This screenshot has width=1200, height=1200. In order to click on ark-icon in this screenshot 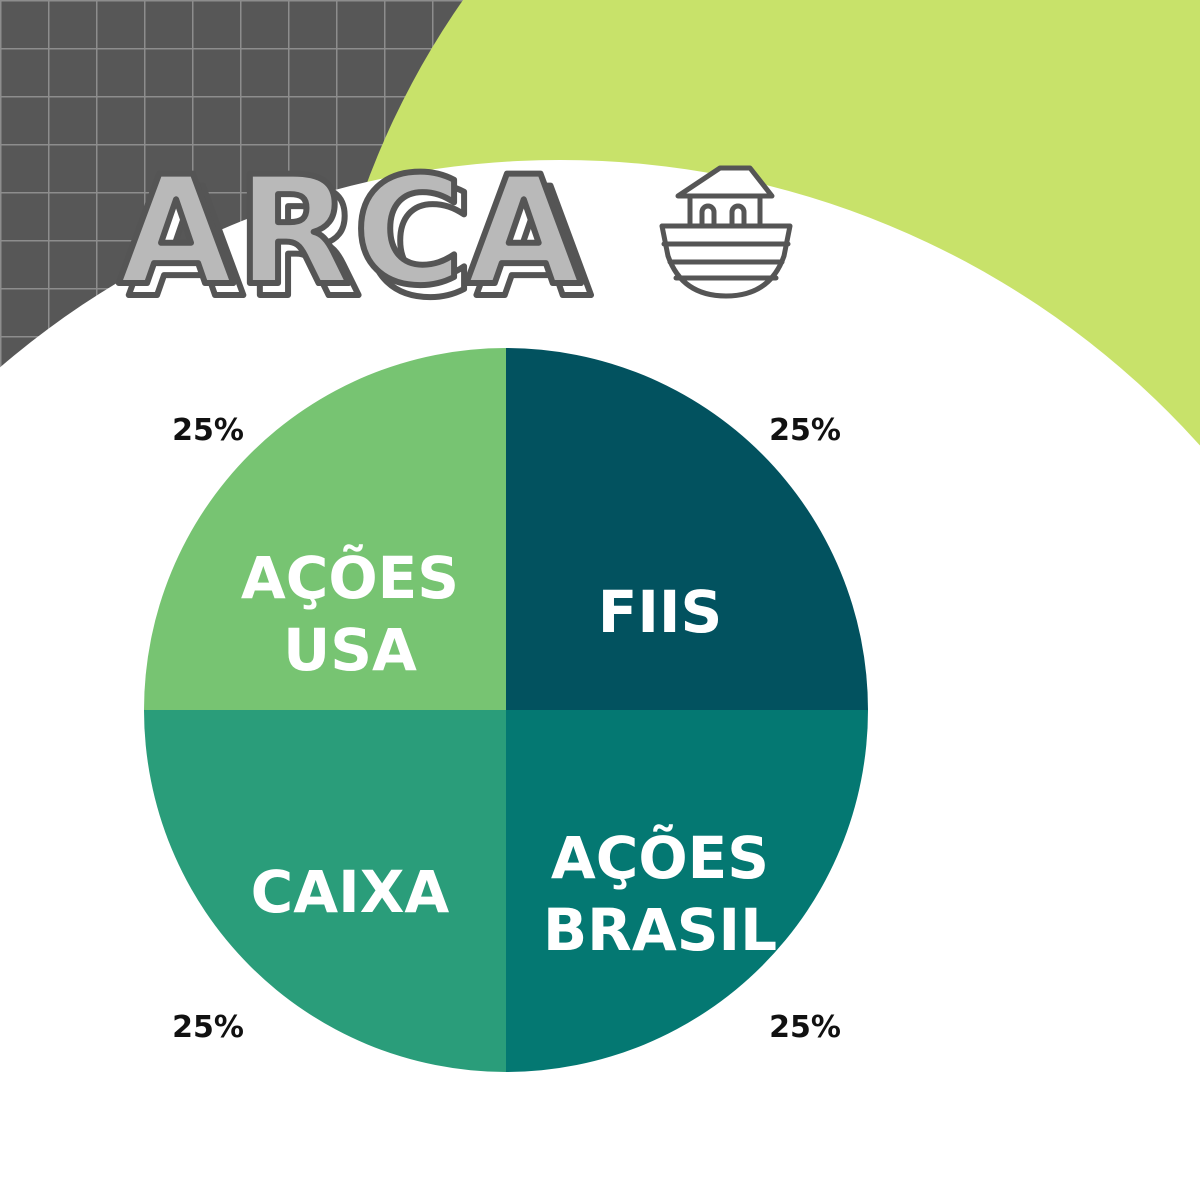, I will do `click(726, 232)`.